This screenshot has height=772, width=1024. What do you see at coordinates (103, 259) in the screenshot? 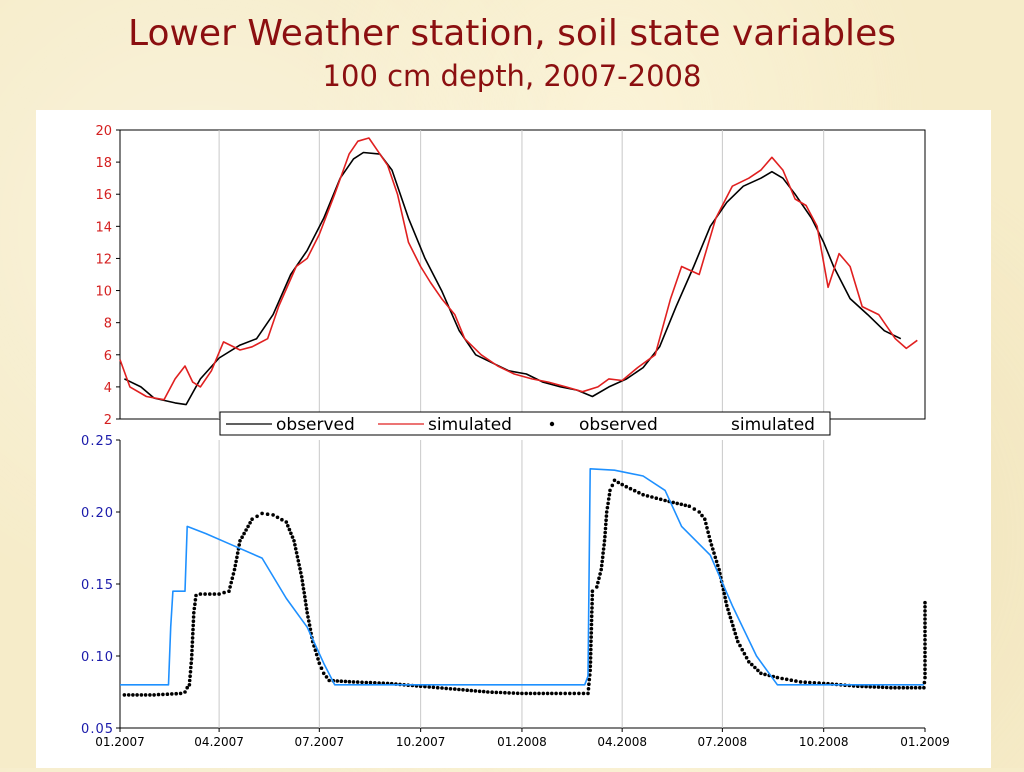
I see `temperature-y-tick-label: 12` at bounding box center [103, 259].